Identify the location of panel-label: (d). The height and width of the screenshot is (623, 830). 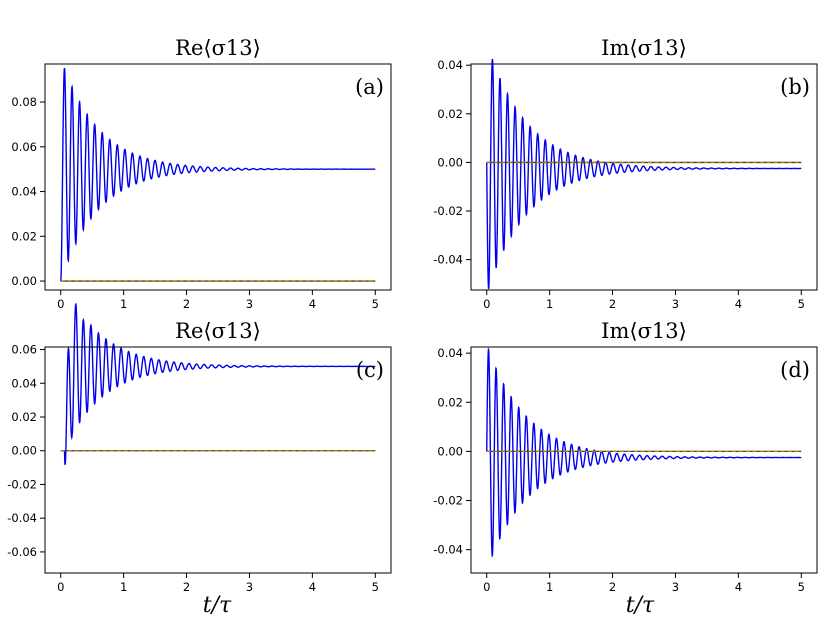
(795, 370).